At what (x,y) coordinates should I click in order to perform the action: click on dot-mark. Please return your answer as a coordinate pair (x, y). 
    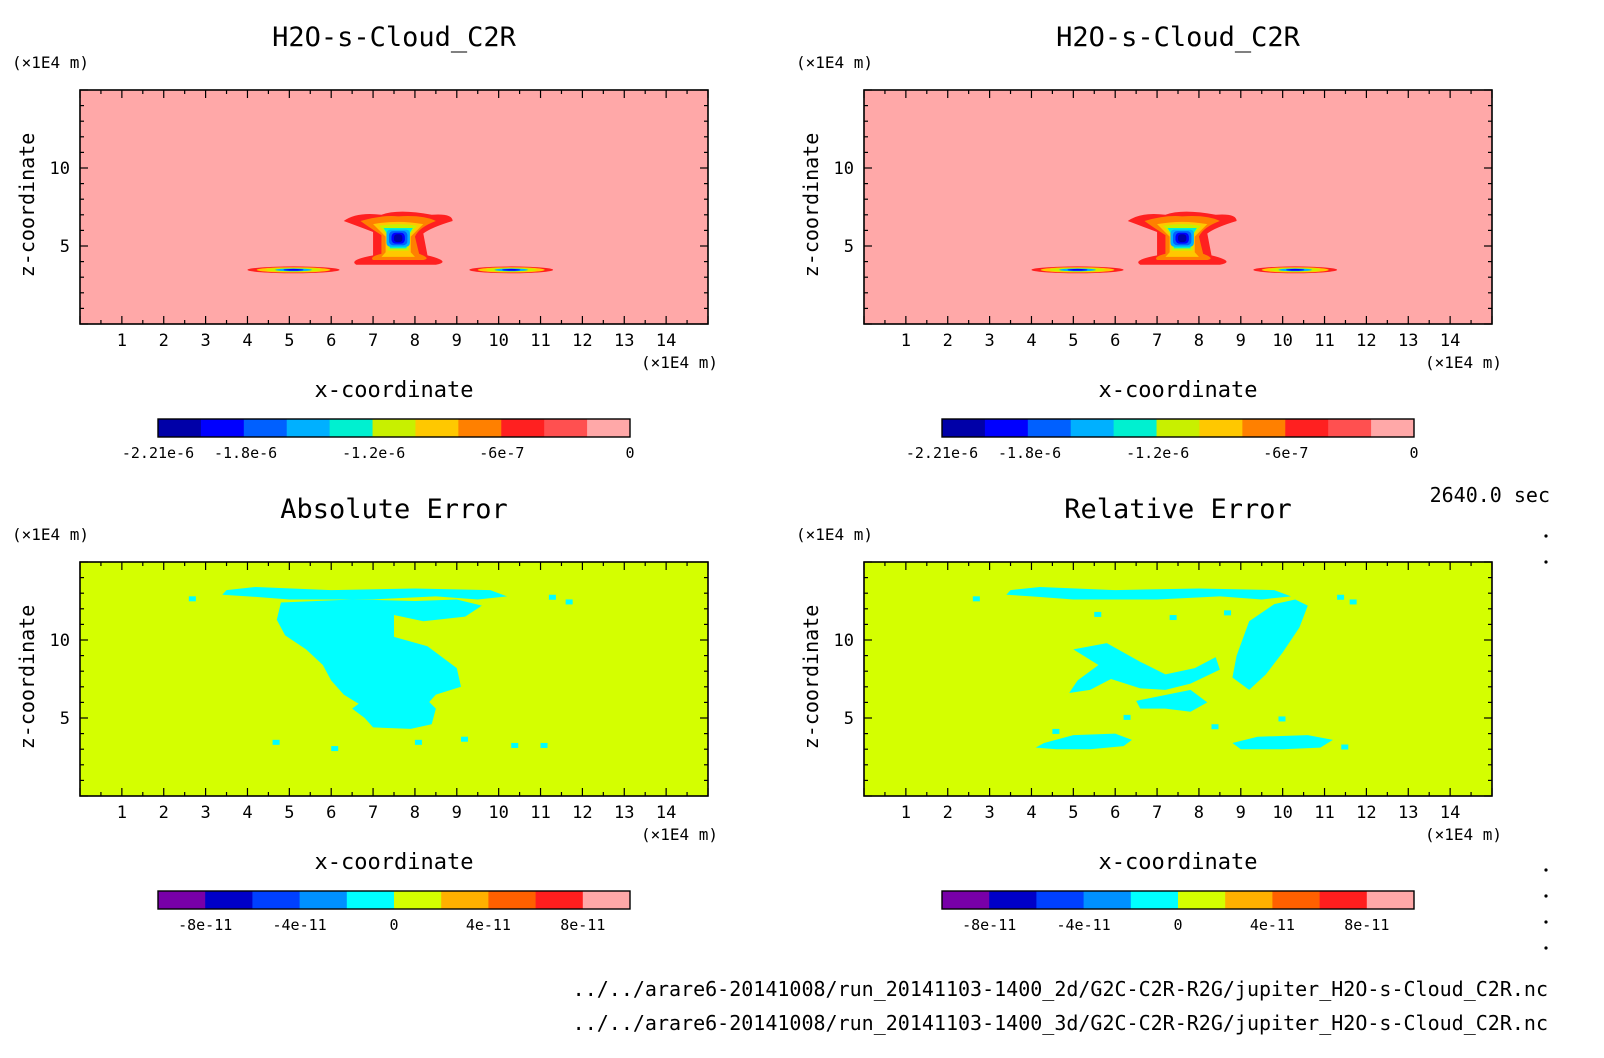
    Looking at the image, I should click on (1546, 948).